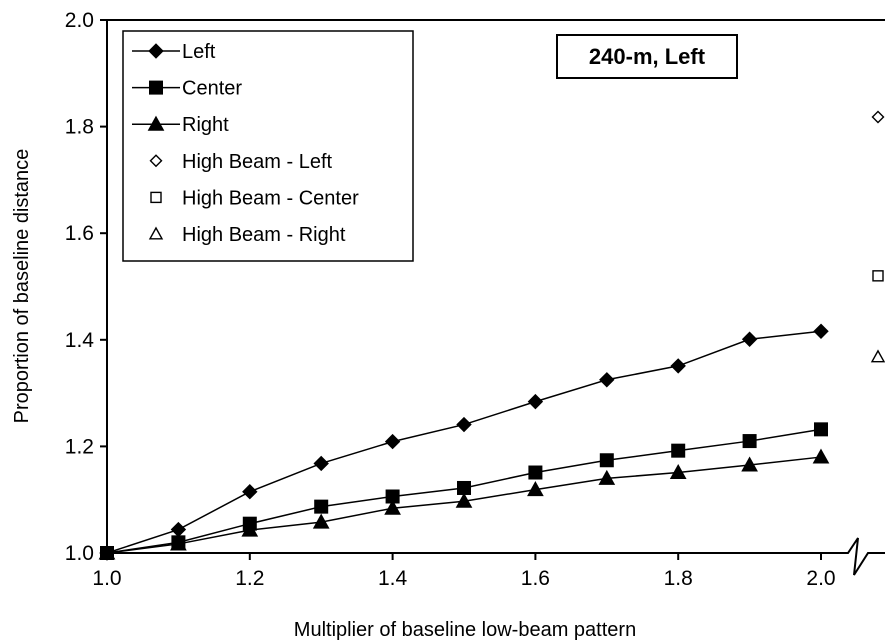  What do you see at coordinates (174, 52) in the screenshot?
I see `legend-item: Left` at bounding box center [174, 52].